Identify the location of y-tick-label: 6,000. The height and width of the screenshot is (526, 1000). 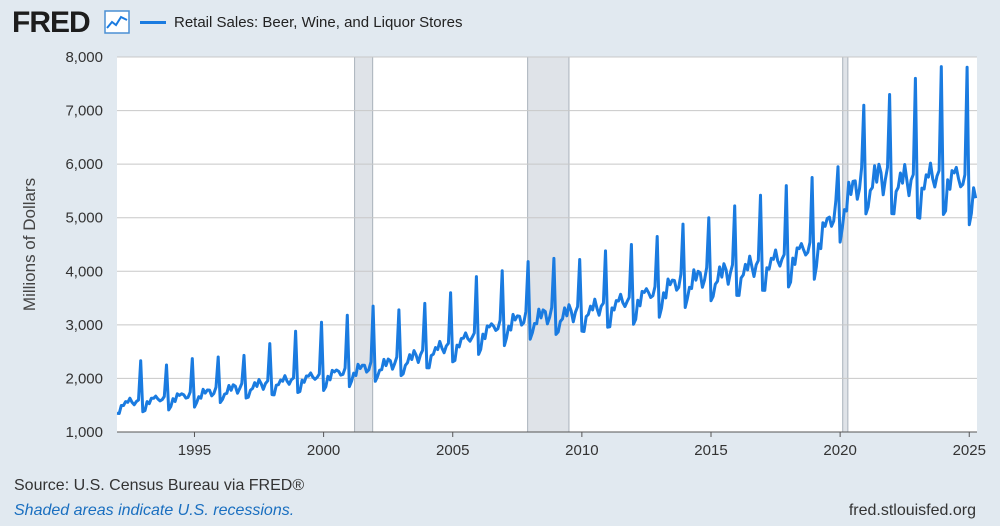
(84, 164).